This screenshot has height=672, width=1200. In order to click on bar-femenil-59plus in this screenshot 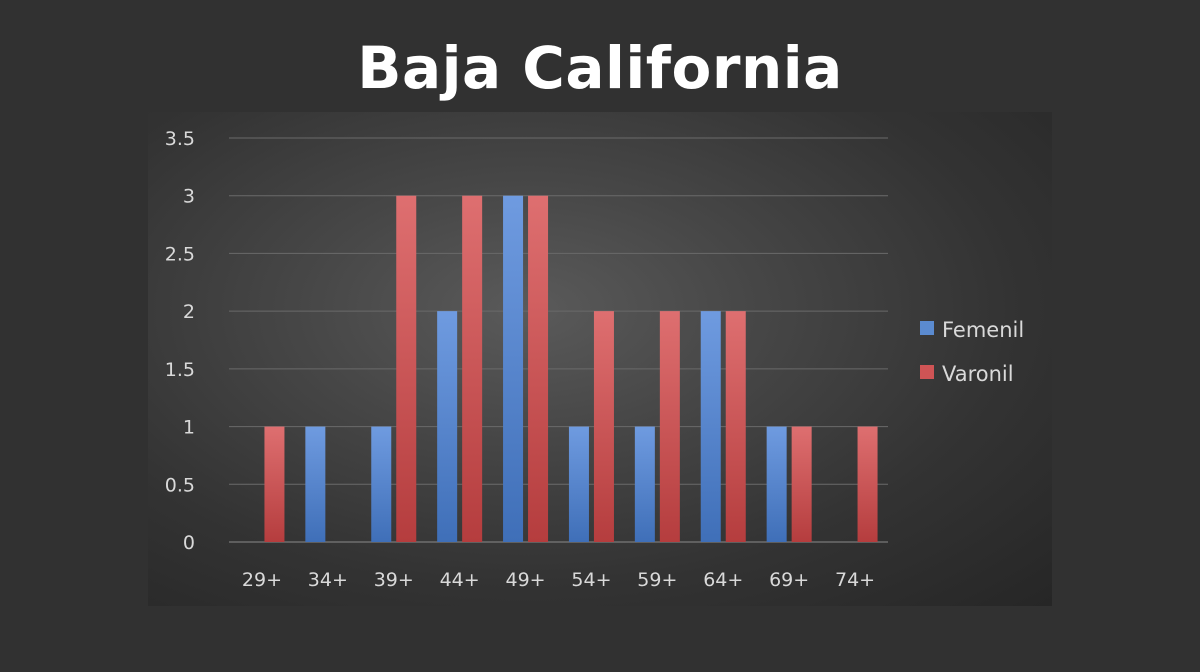, I will do `click(644, 484)`.